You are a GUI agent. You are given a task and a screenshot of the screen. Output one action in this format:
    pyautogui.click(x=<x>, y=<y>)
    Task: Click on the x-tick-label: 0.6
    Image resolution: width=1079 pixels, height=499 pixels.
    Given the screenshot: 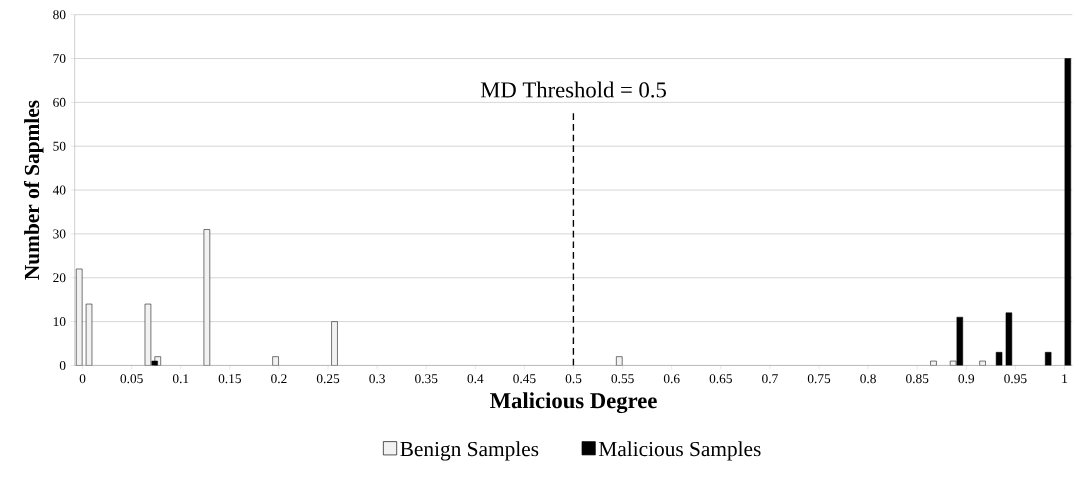 What is the action you would take?
    pyautogui.click(x=671, y=379)
    